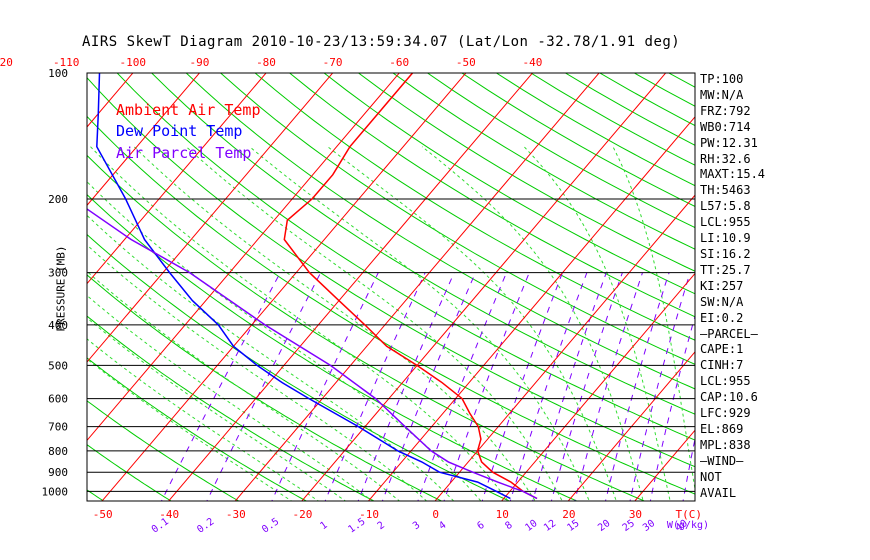 The width and height of the screenshot is (870, 560). What do you see at coordinates (568, 514) in the screenshot?
I see `bottom-temp-tick-label: 20` at bounding box center [568, 514].